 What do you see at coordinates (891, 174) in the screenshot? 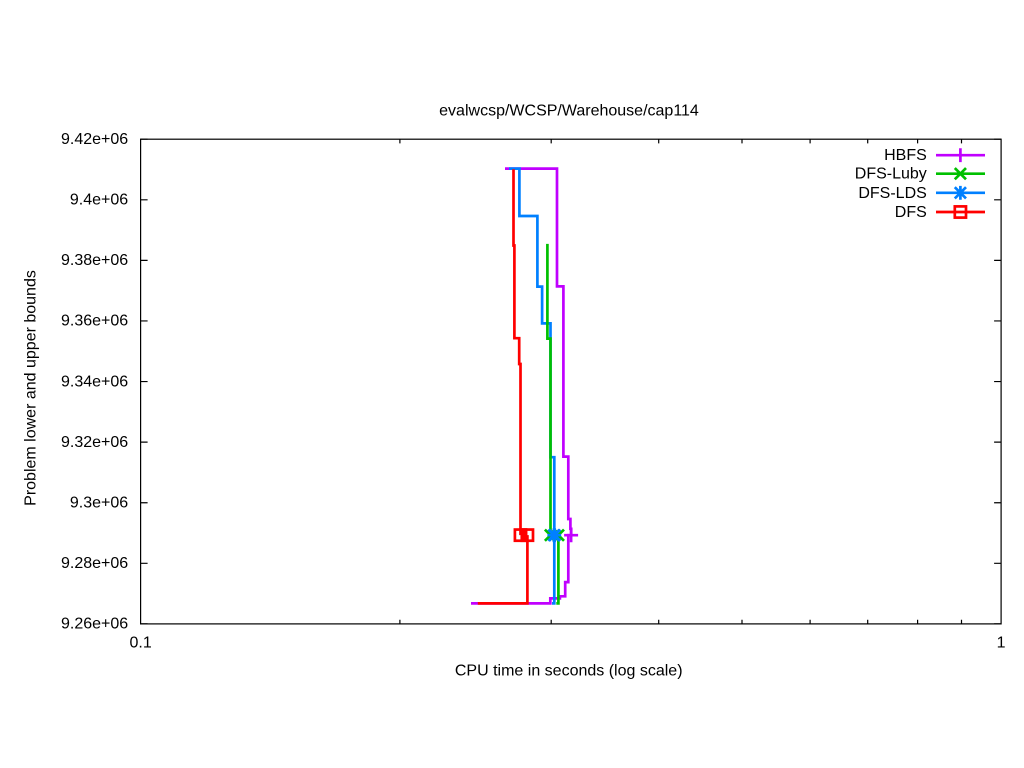
I see `svg-text: DFS-Luby` at bounding box center [891, 174].